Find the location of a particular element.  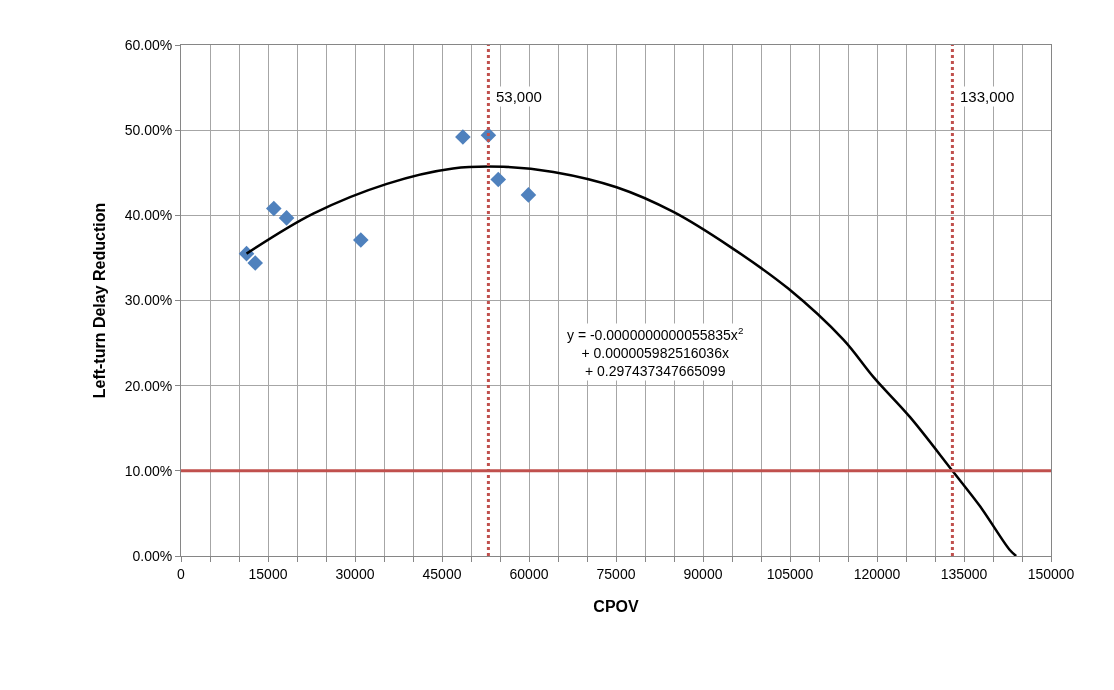

y-axis-title: Left-turn Delay Reduction is located at coordinates (99, 300).